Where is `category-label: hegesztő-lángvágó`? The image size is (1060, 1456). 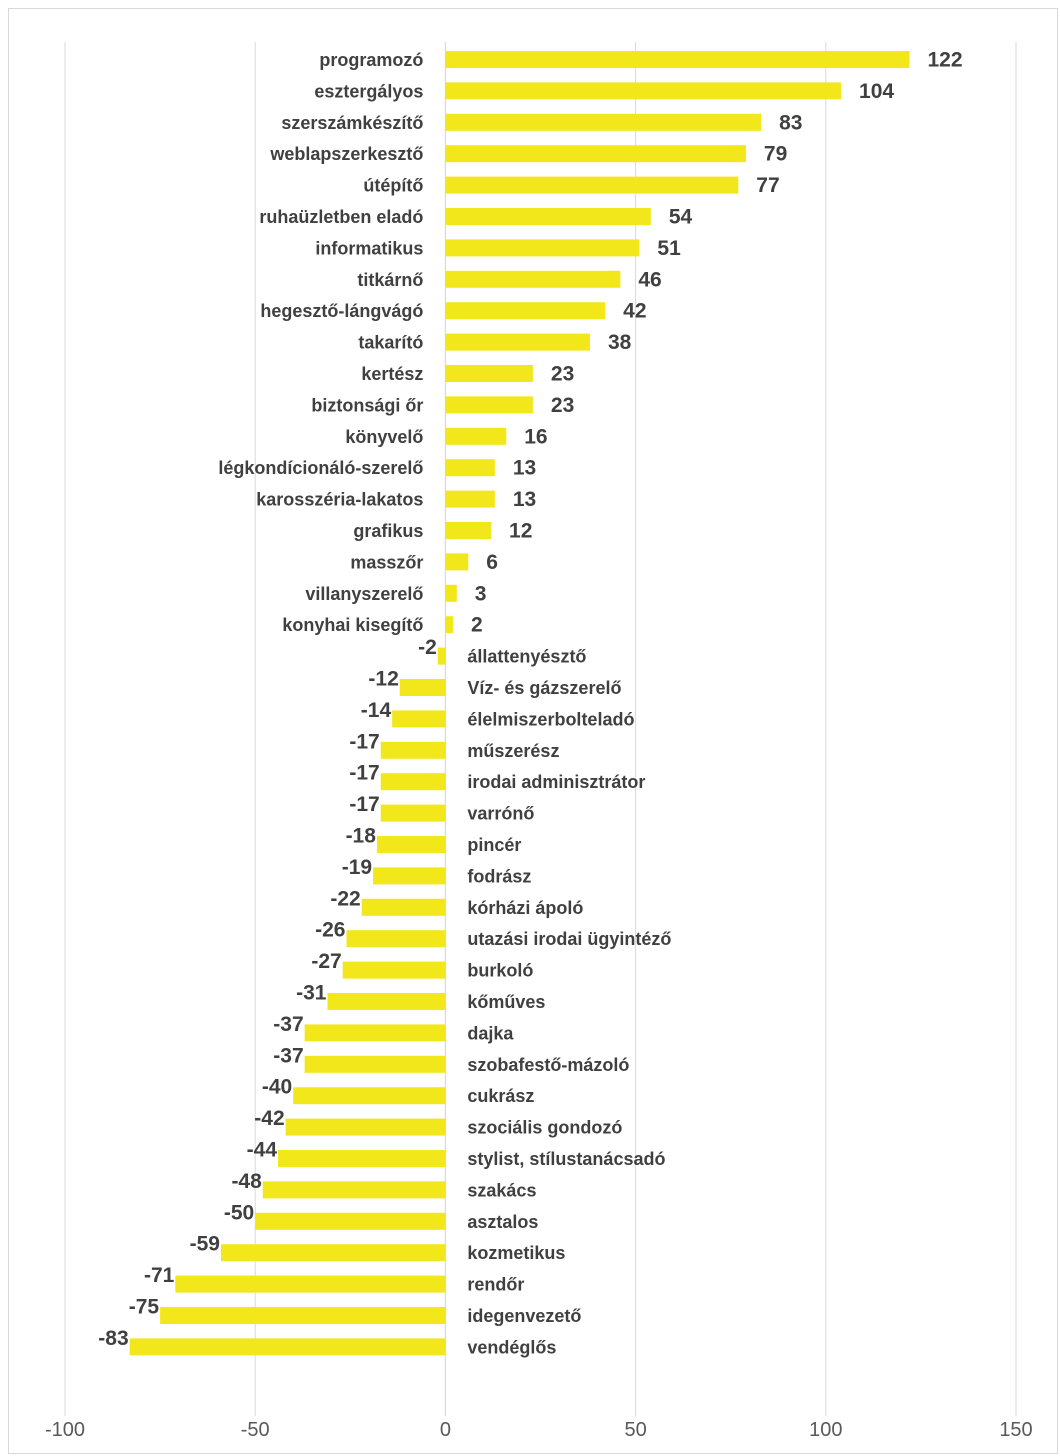 category-label: hegesztő-lángvágó is located at coordinates (341, 311).